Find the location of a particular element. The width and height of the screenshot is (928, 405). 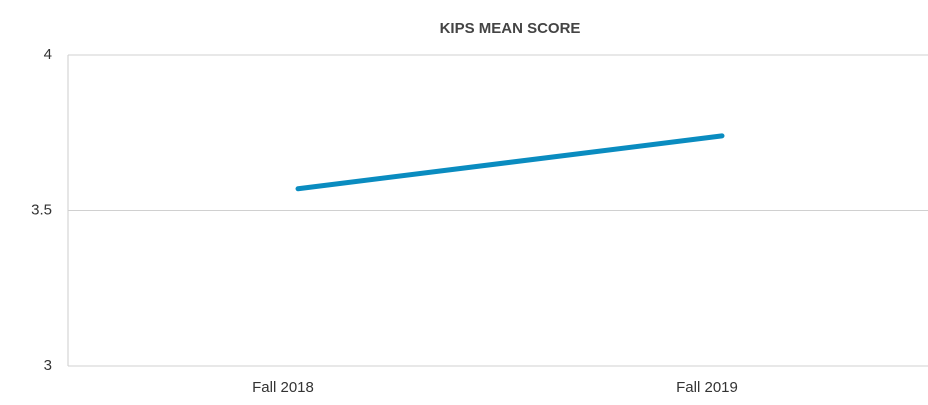

chart-title: KIPS MEAN SCORE is located at coordinates (510, 28).